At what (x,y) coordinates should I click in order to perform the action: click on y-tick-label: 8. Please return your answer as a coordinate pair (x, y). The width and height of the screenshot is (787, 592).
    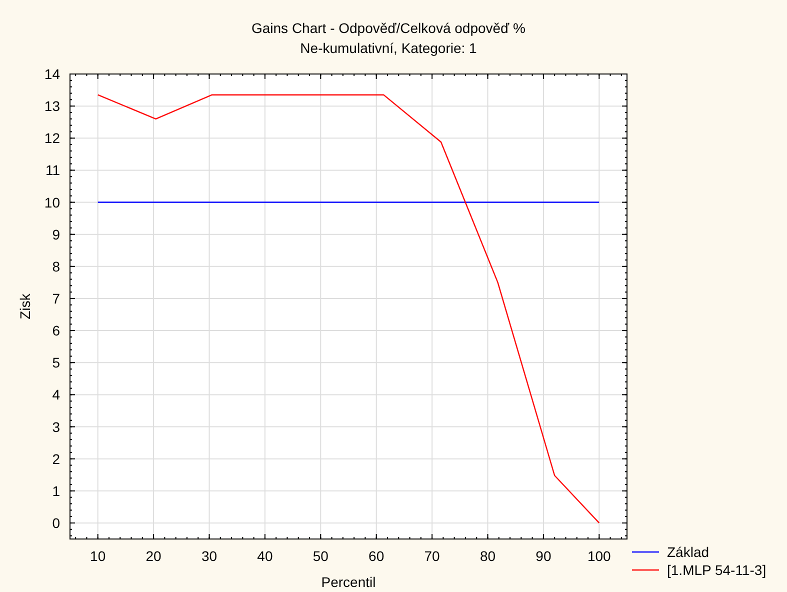
    Looking at the image, I should click on (56, 266).